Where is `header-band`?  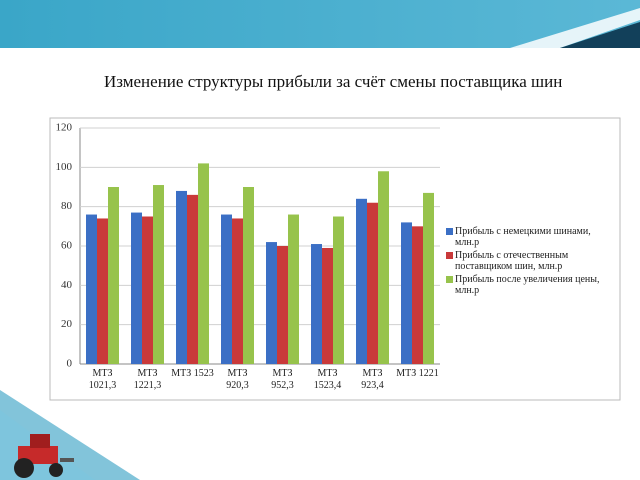 header-band is located at coordinates (320, 24).